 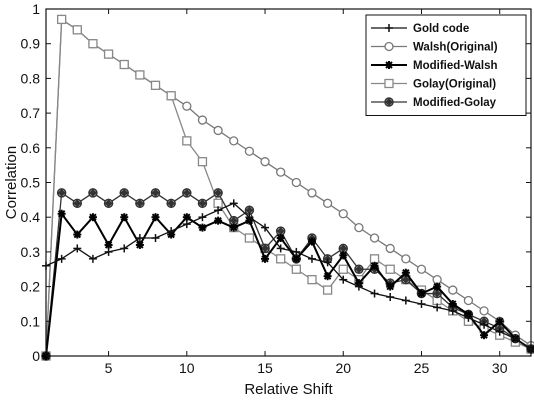 I want to click on y-tick-label: 0.5, so click(x=31, y=183).